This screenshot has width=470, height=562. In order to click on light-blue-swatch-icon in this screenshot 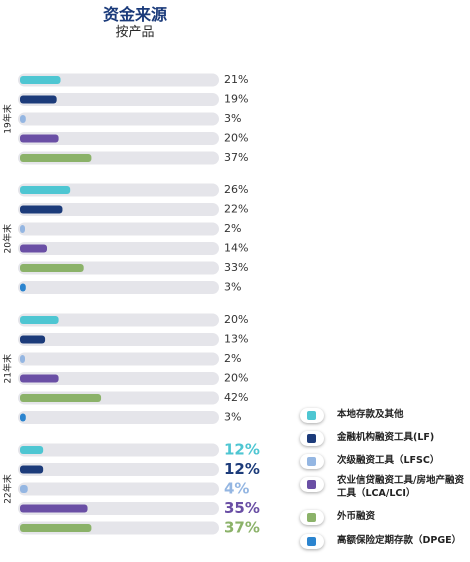, I will do `click(312, 461)`.